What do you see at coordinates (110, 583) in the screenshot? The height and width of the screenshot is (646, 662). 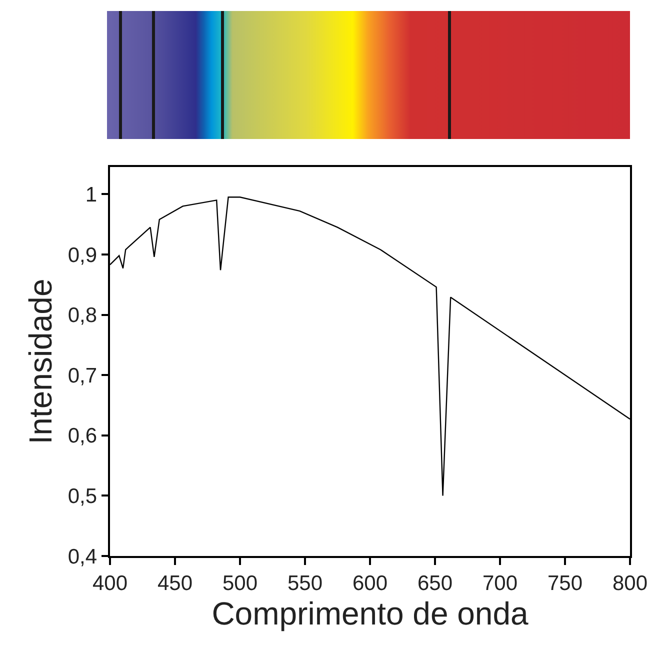 I see `x-tick-label: 400` at bounding box center [110, 583].